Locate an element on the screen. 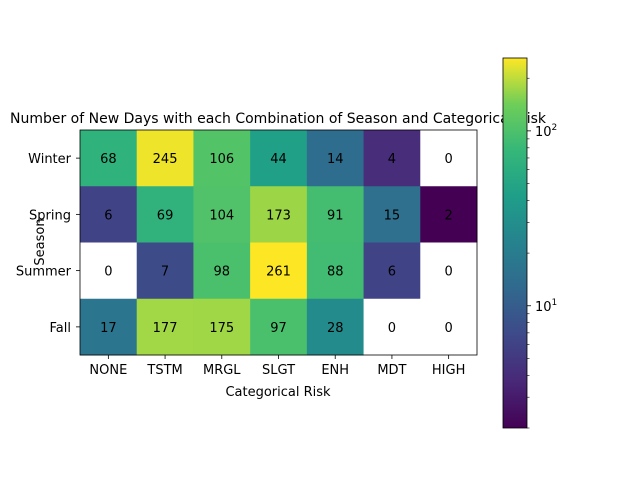 This screenshot has height=480, width=640. y-axis-label: Season is located at coordinates (40, 241).